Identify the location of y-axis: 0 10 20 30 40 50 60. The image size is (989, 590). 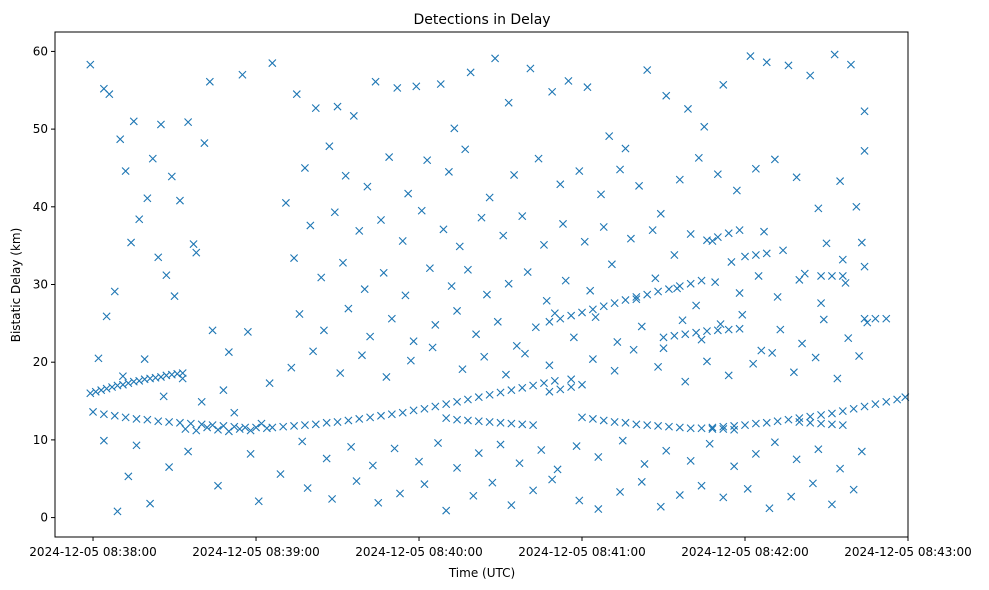
(44, 284).